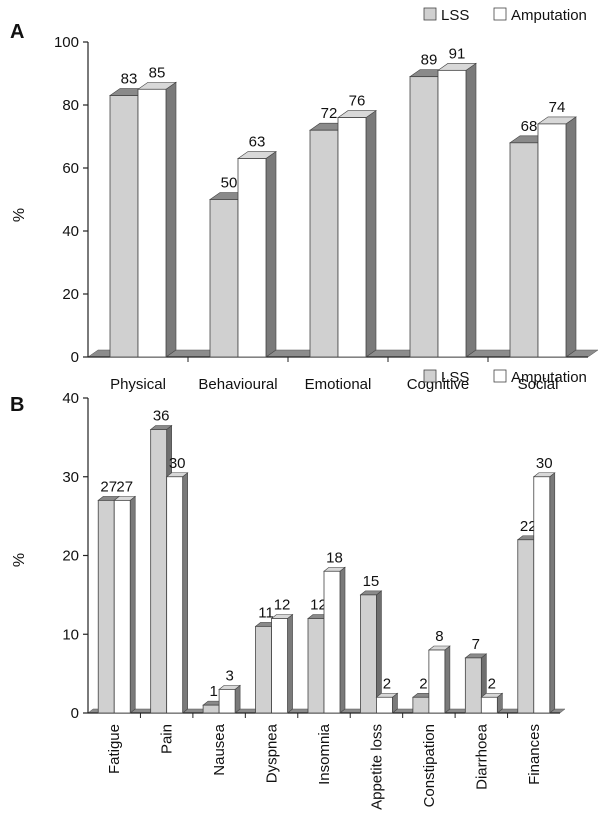  Describe the element at coordinates (114, 749) in the screenshot. I see `x-category-label: Fatigue` at that location.